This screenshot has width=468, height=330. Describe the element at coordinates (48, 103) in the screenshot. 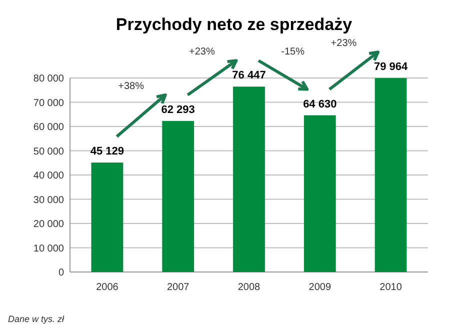

I see `y-tick-label: 70 000` at that location.